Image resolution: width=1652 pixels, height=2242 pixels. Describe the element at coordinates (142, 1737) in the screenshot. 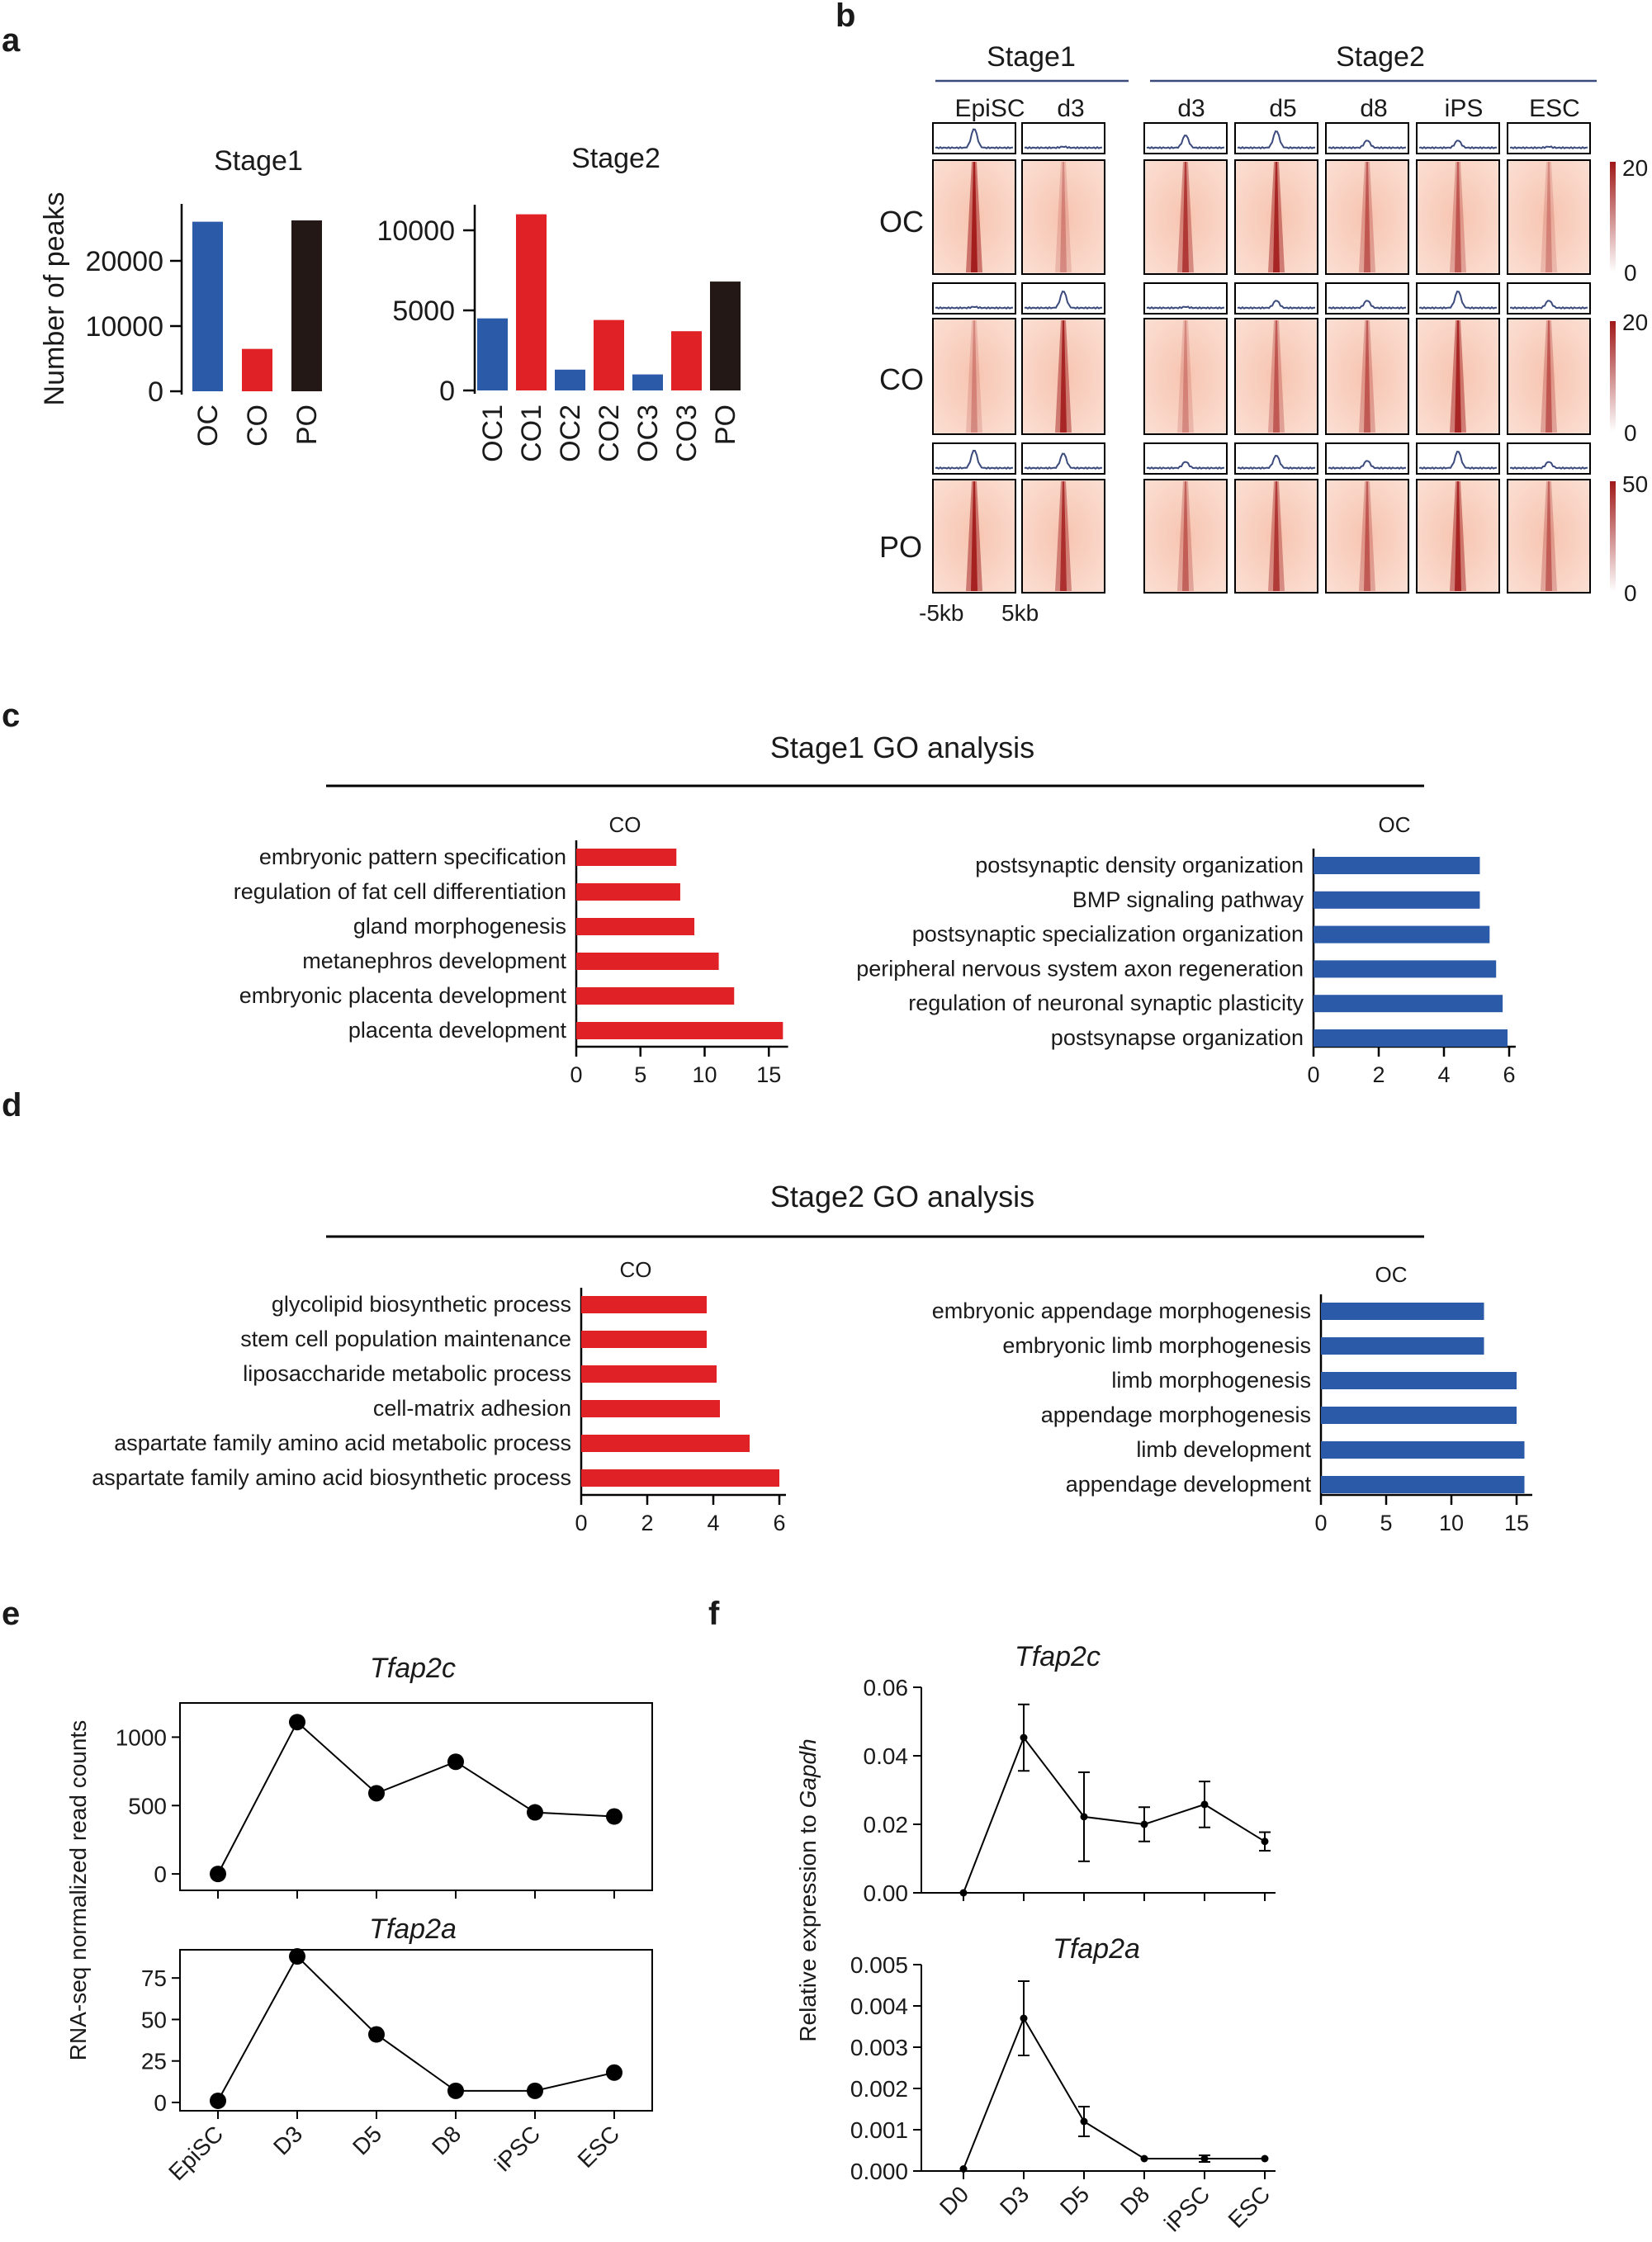

I see `y-tick-label: 1000` at that location.